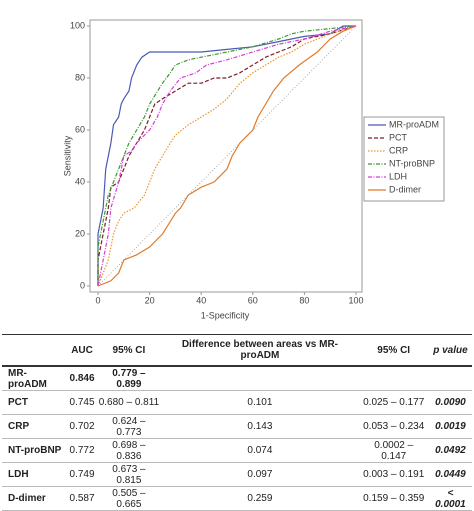 This screenshot has width=474, height=511. I want to click on table-cell: 0.0019, so click(450, 426).